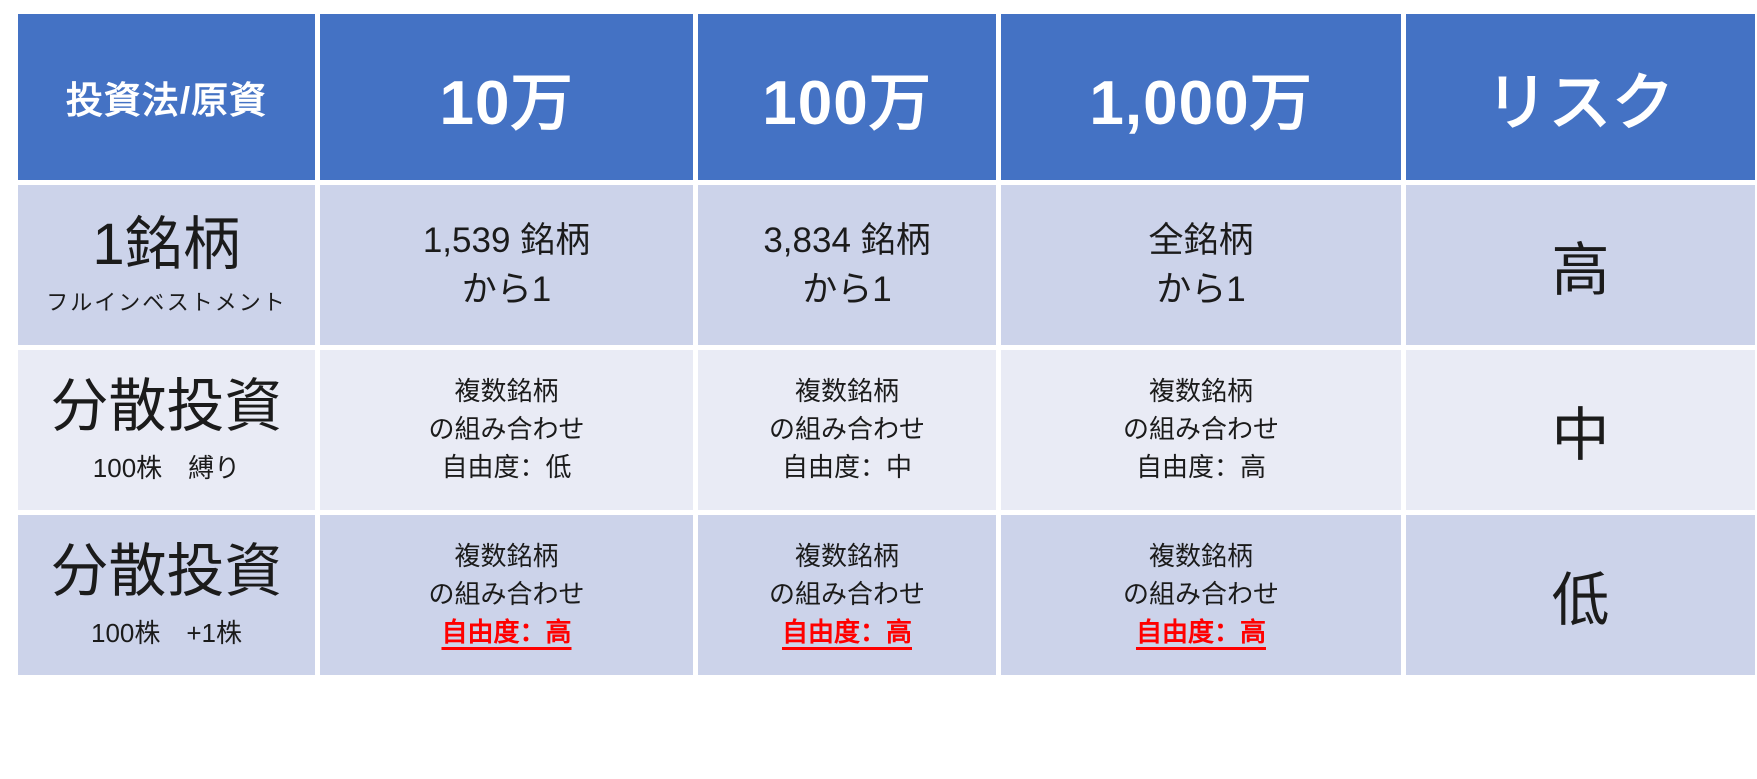 Image resolution: width=1757 pixels, height=779 pixels. Describe the element at coordinates (166, 302) in the screenshot. I see `method-subtitle: フルインベストメント` at that location.